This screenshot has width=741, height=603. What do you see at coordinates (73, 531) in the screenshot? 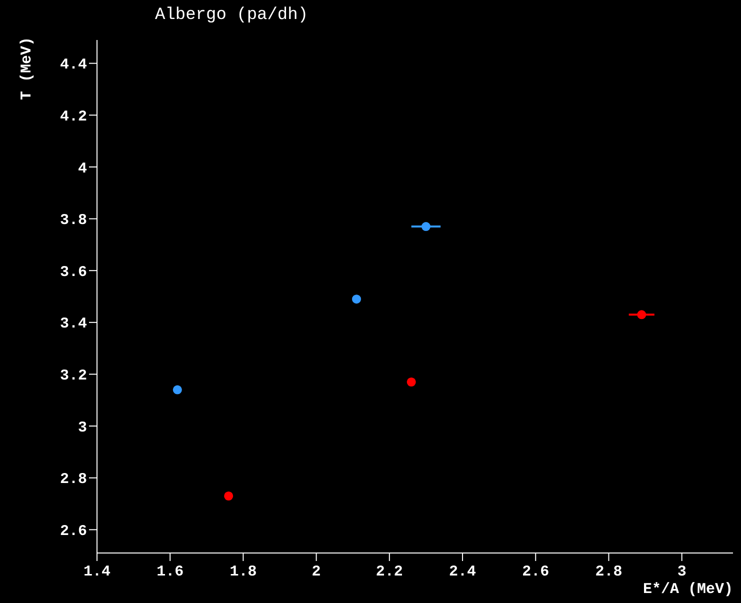
I see `y-tick-label: 2.6` at bounding box center [73, 531].